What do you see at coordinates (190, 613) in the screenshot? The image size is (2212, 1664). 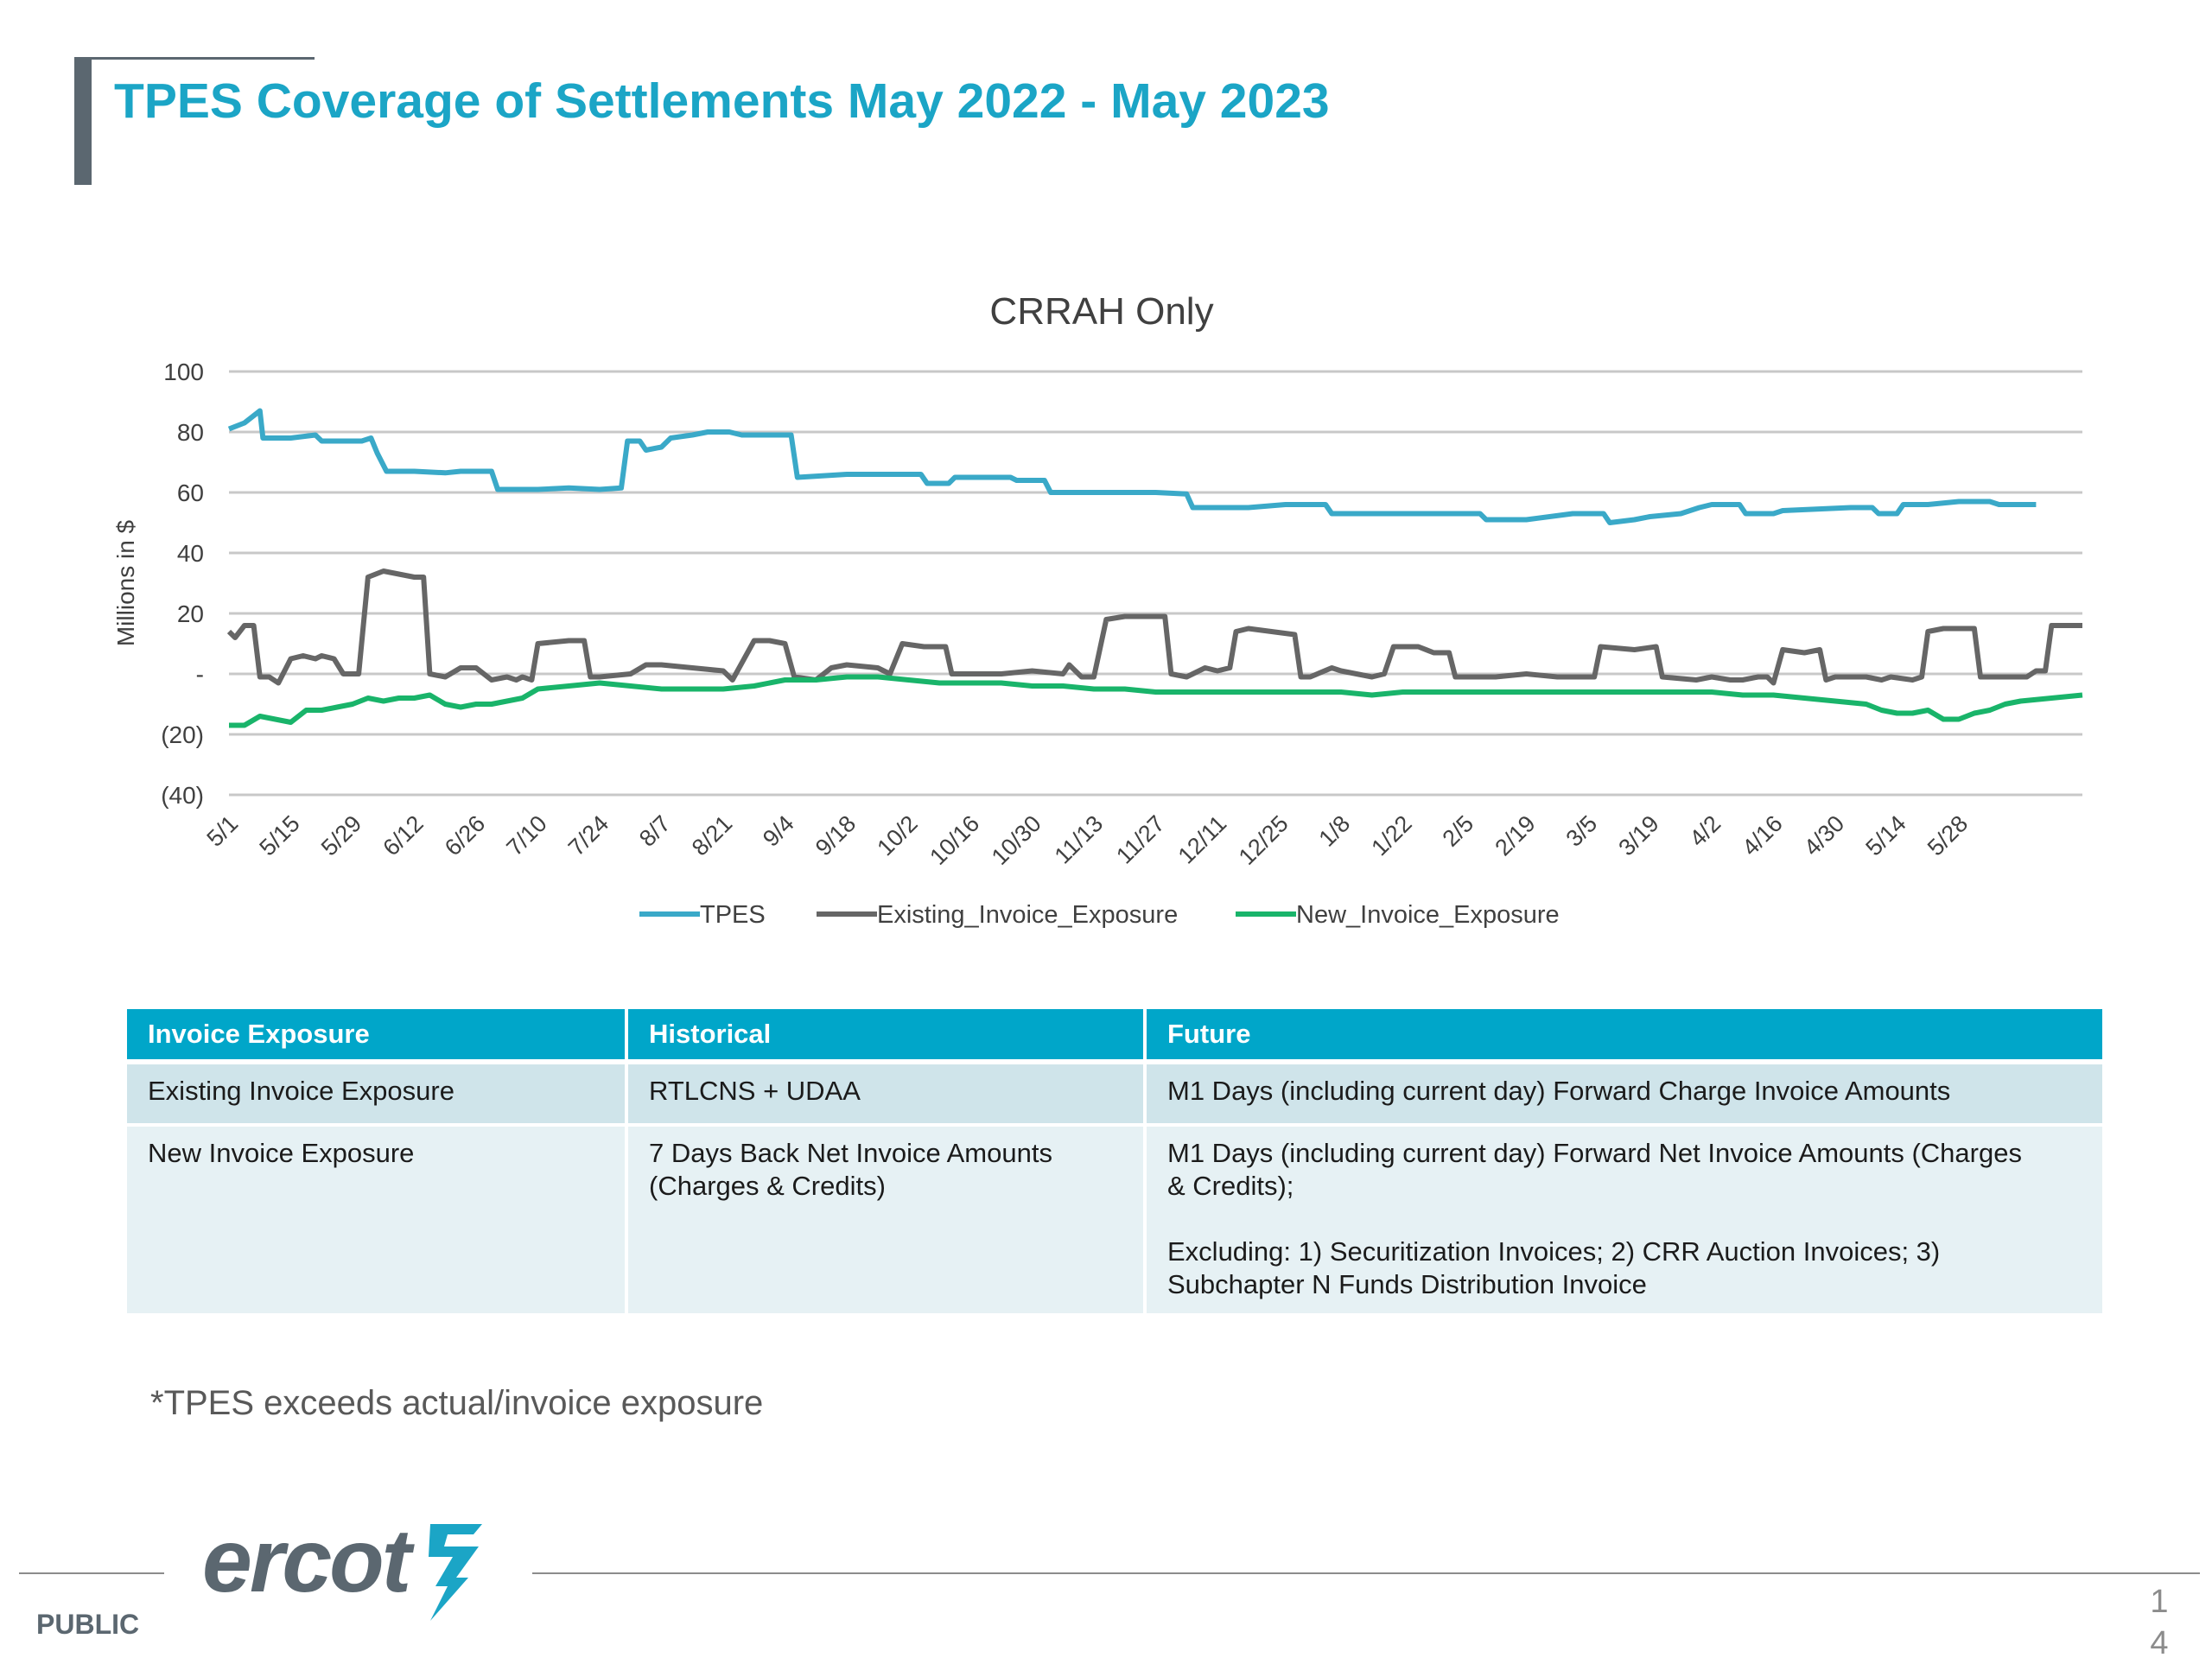 I see `y-tick-label: 20` at bounding box center [190, 613].